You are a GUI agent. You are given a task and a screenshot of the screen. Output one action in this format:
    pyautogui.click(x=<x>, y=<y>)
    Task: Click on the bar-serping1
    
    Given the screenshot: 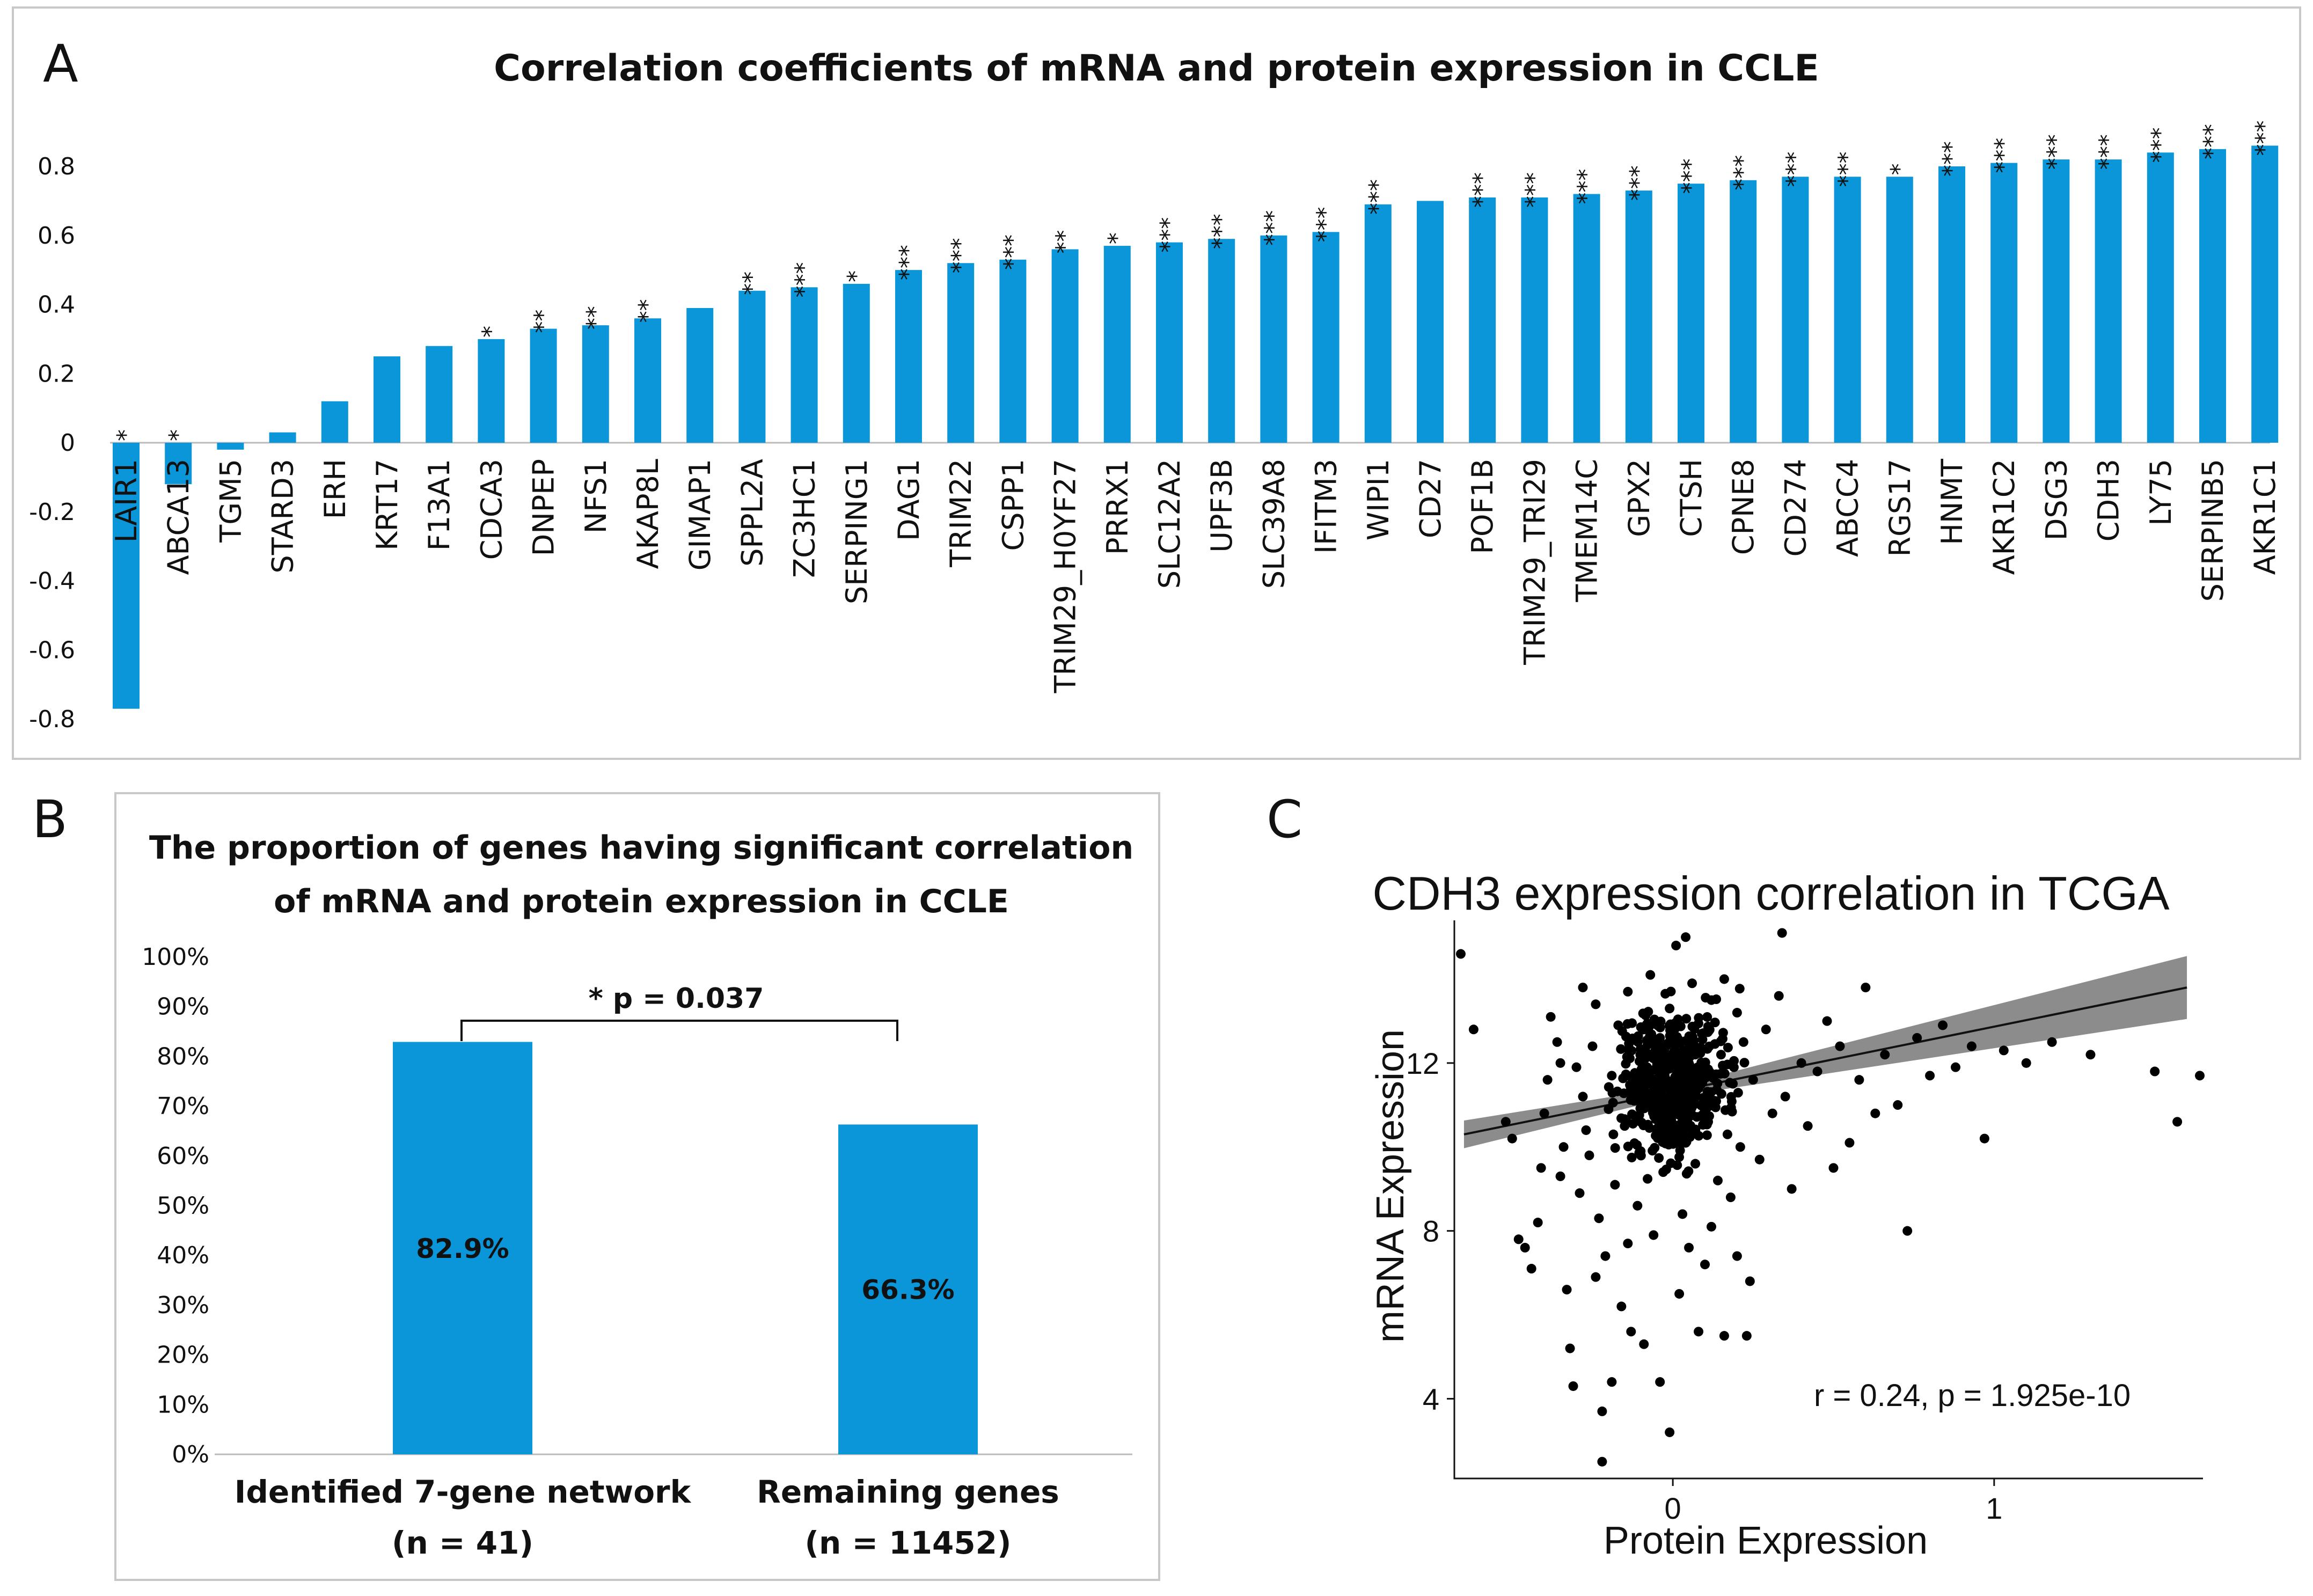 What is the action you would take?
    pyautogui.click(x=857, y=363)
    